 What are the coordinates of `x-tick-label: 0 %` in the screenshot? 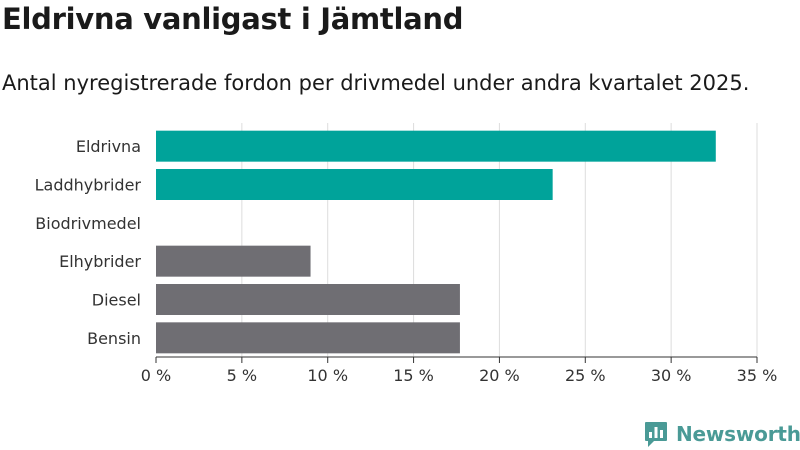 It's located at (156, 375).